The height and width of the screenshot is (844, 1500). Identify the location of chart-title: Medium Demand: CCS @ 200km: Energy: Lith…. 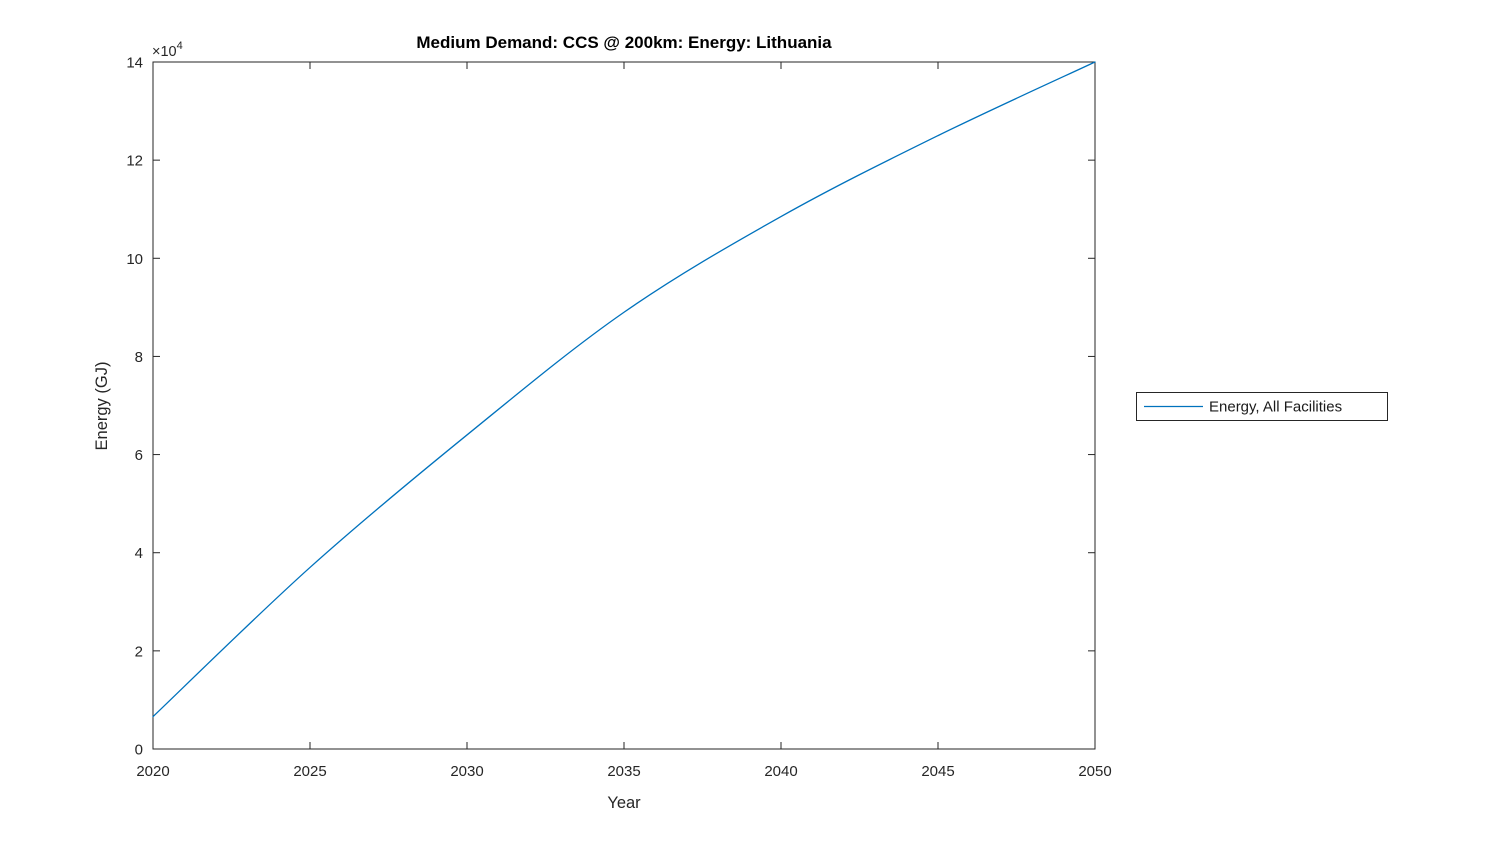
(624, 42).